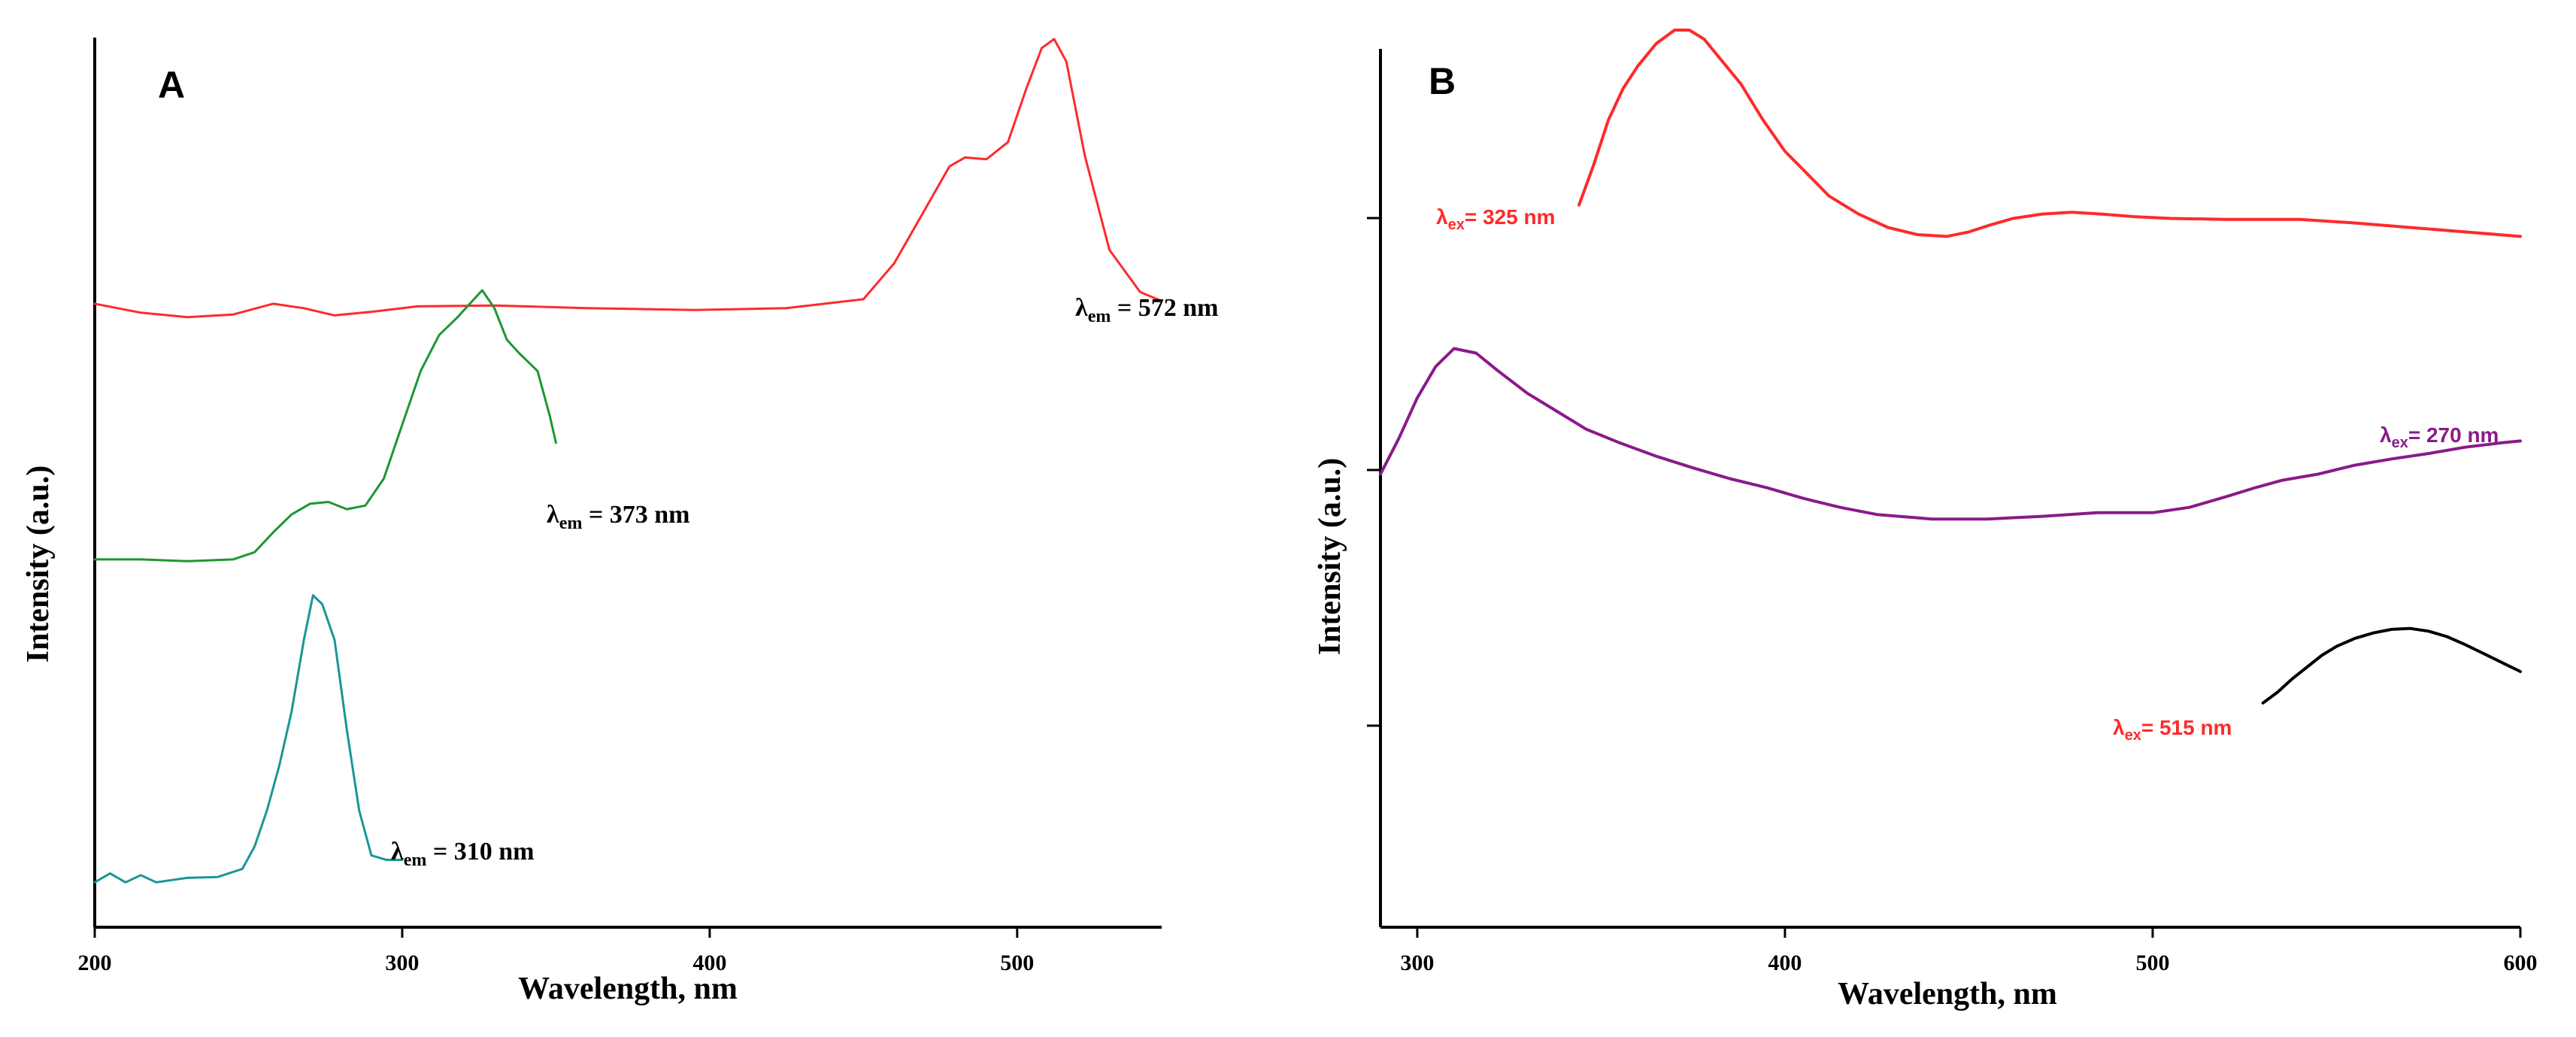 The image size is (2576, 1037). Describe the element at coordinates (1785, 963) in the screenshot. I see `panel-b-x-tick-label: 400` at that location.